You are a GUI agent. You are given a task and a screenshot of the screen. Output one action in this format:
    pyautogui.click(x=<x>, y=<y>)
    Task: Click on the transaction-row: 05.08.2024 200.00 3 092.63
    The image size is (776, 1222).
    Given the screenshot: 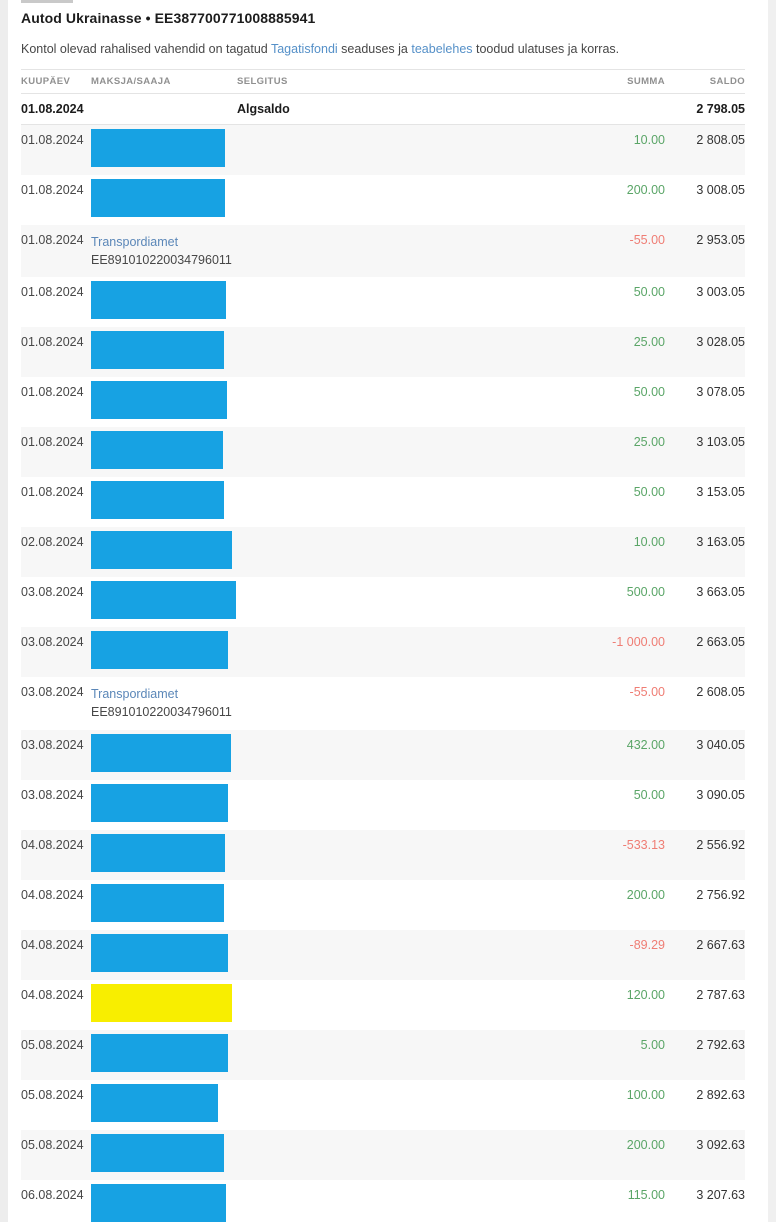 What is the action you would take?
    pyautogui.click(x=383, y=1154)
    